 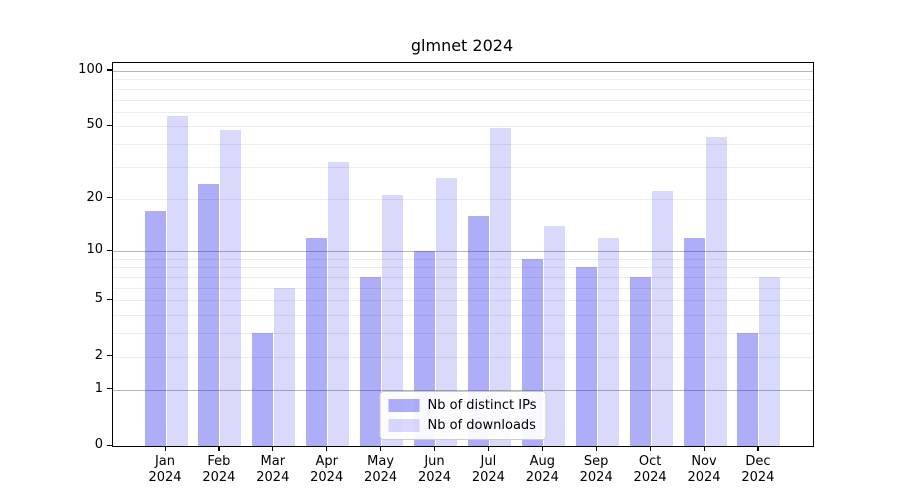 I want to click on x-tick-label: May 2024, so click(x=381, y=469).